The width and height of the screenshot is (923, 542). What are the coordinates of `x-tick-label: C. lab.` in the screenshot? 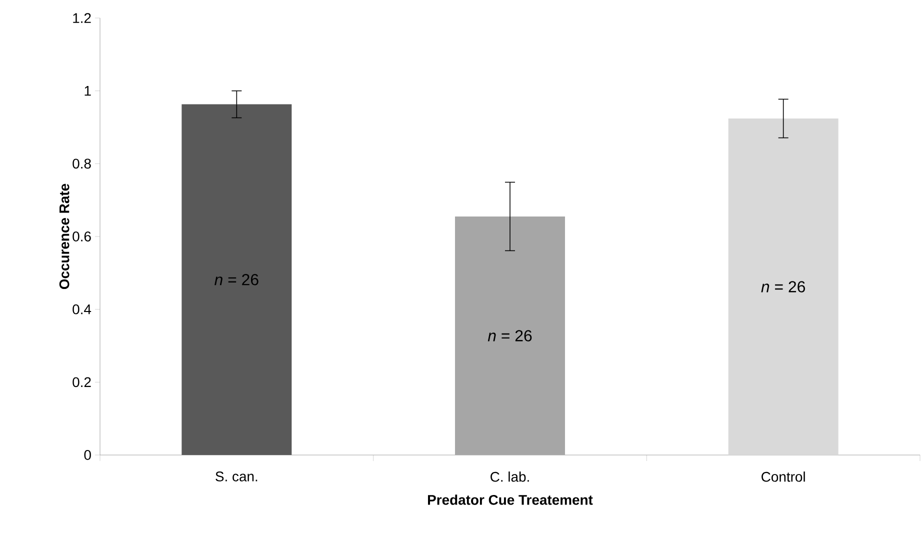 It's located at (509, 477).